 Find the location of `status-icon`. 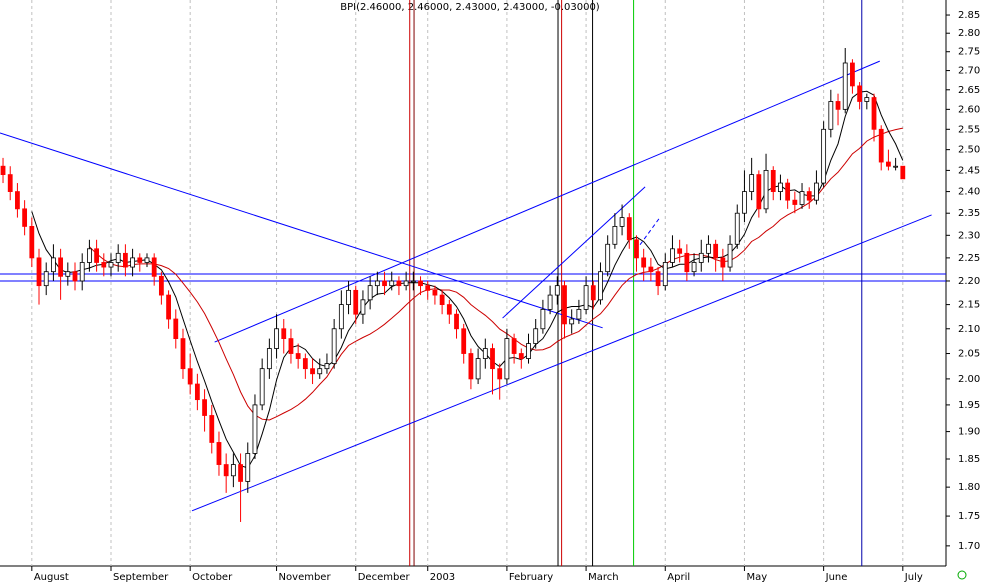

status-icon is located at coordinates (962, 575).